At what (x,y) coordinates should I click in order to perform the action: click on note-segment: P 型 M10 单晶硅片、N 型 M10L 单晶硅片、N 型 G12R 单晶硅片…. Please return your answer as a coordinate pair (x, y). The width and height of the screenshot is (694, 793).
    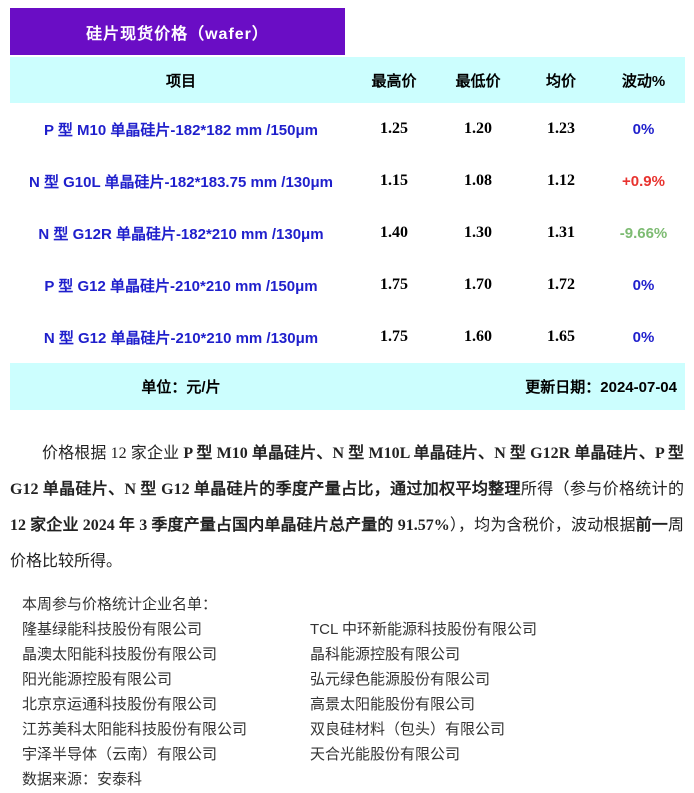
    Looking at the image, I should click on (347, 471).